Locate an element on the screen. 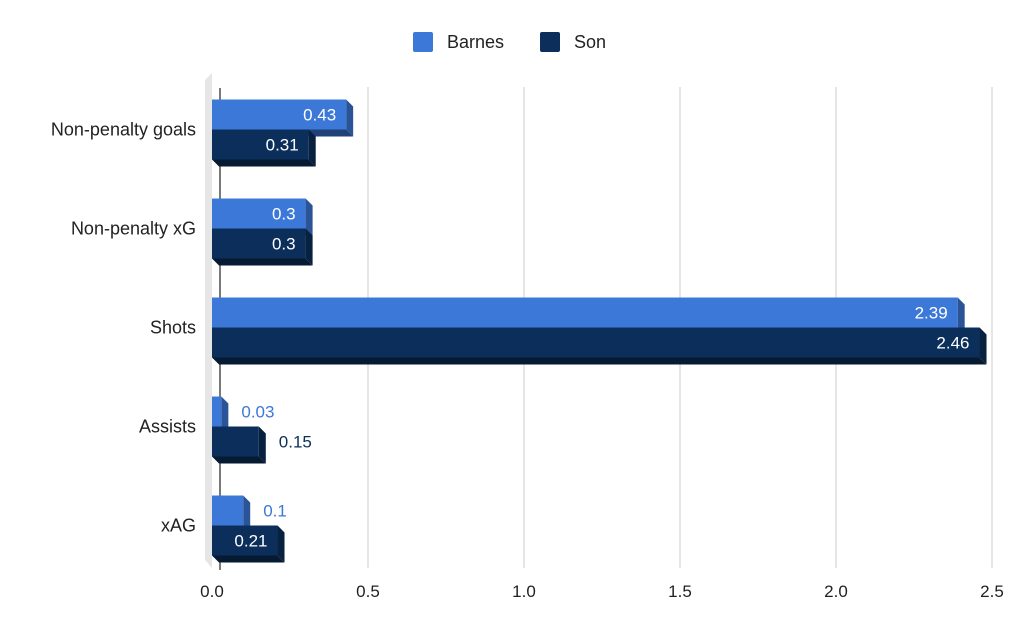  x-tick-label: 2.5 is located at coordinates (992, 591).